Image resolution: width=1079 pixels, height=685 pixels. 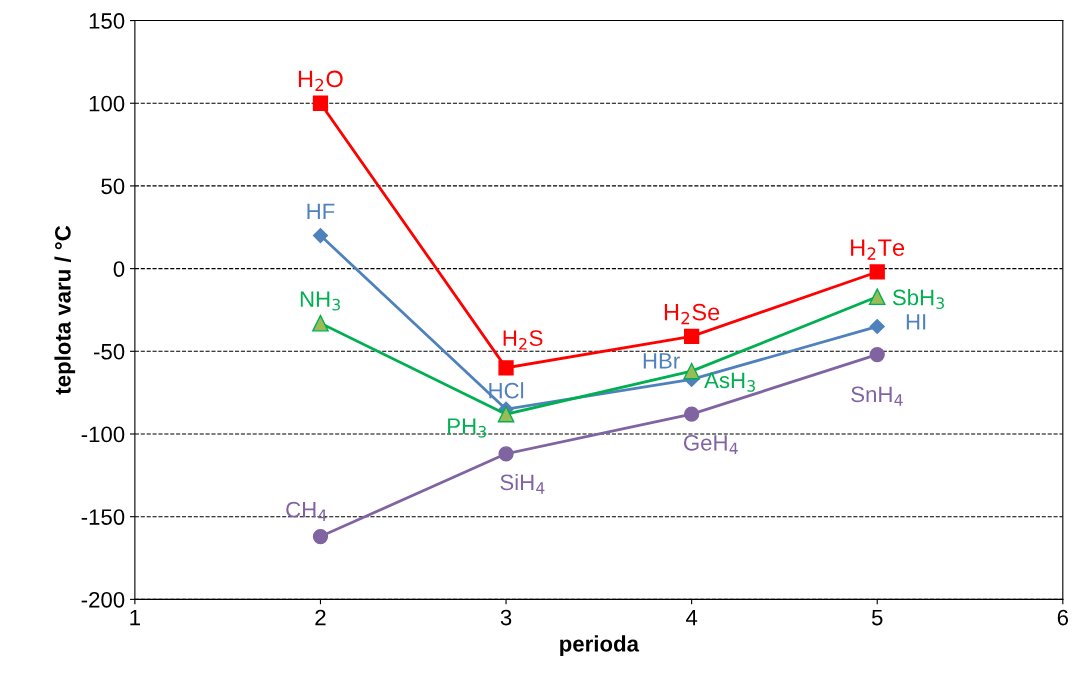 What do you see at coordinates (320, 617) in the screenshot?
I see `x-tick-label: 2` at bounding box center [320, 617].